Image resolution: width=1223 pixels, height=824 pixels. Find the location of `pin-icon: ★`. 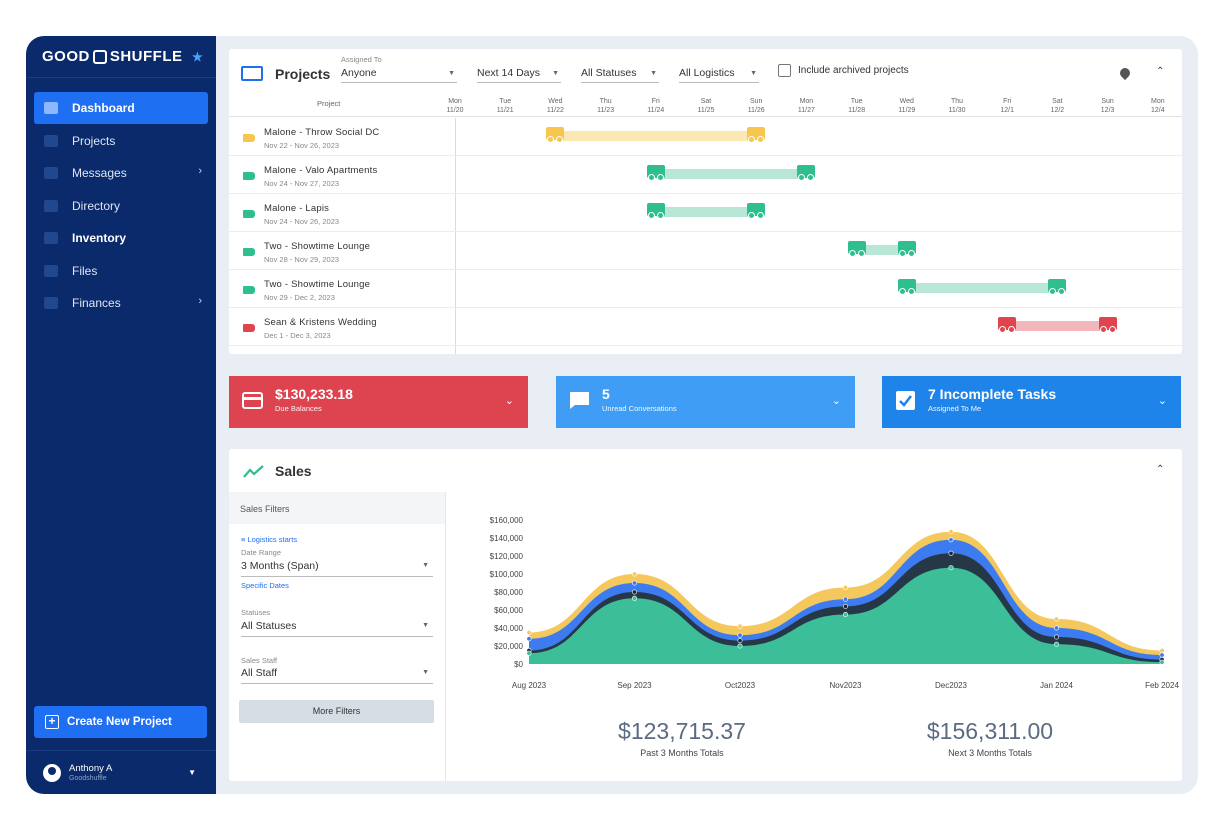

pin-icon: ★ is located at coordinates (198, 57).